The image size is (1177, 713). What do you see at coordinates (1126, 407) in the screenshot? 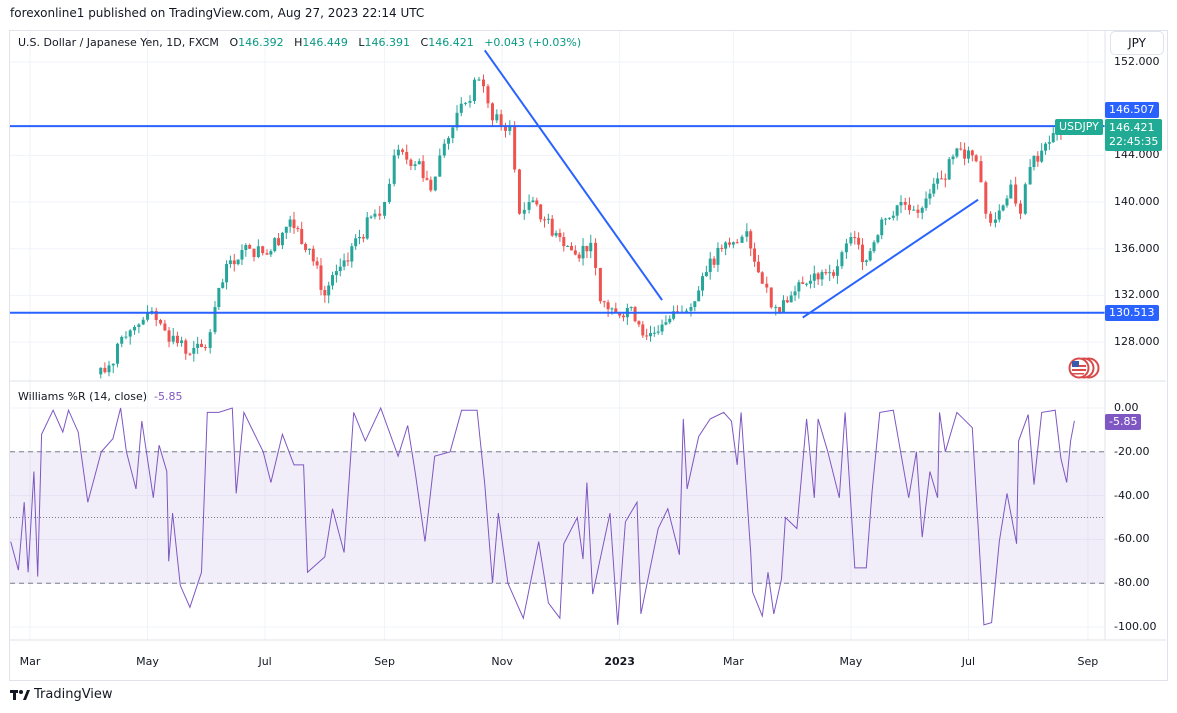
I see `williams-tick-label: 0.00` at bounding box center [1126, 407].